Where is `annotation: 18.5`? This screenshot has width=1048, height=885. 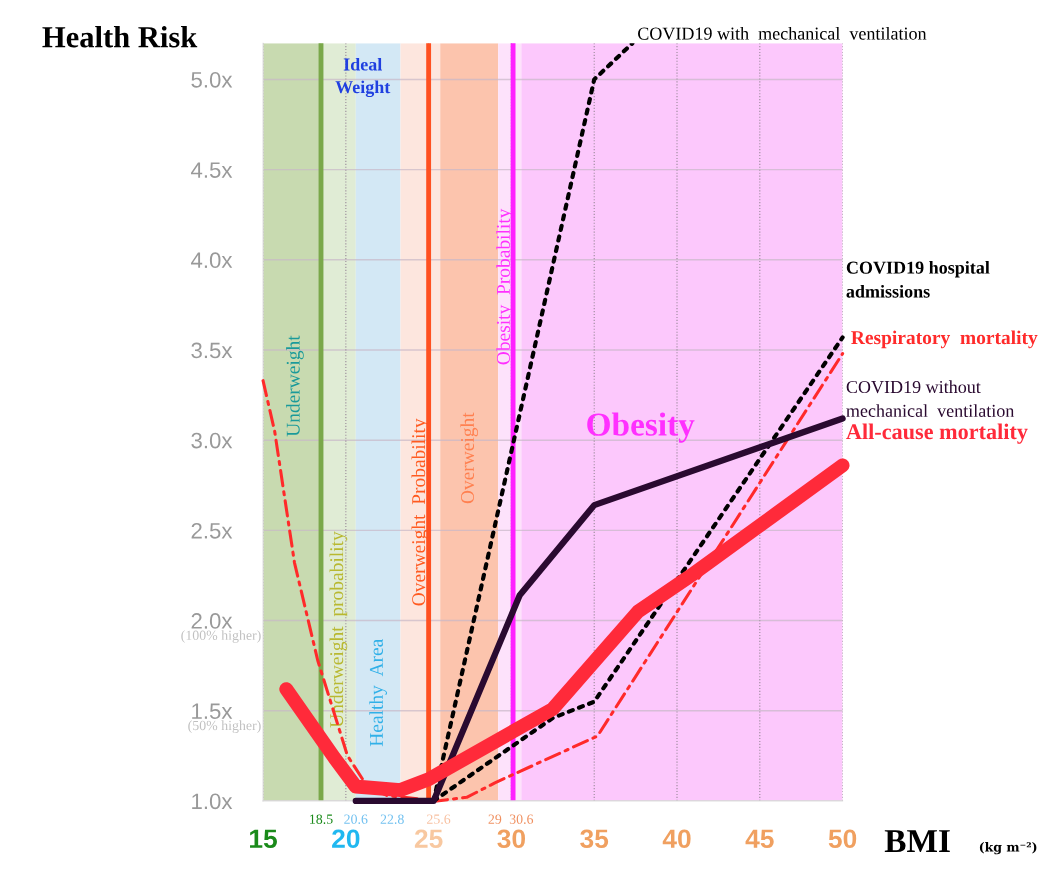
annotation: 18.5 is located at coordinates (321, 819).